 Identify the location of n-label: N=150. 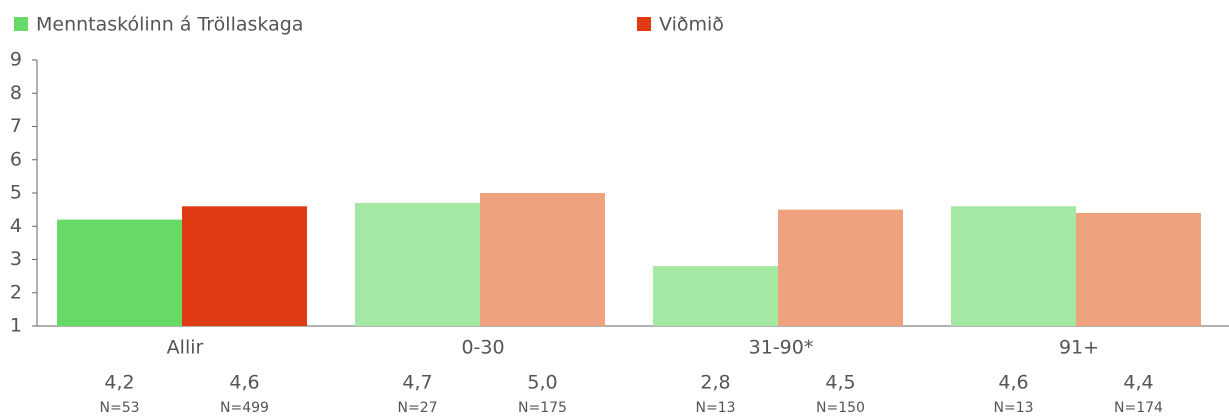
(840, 408).